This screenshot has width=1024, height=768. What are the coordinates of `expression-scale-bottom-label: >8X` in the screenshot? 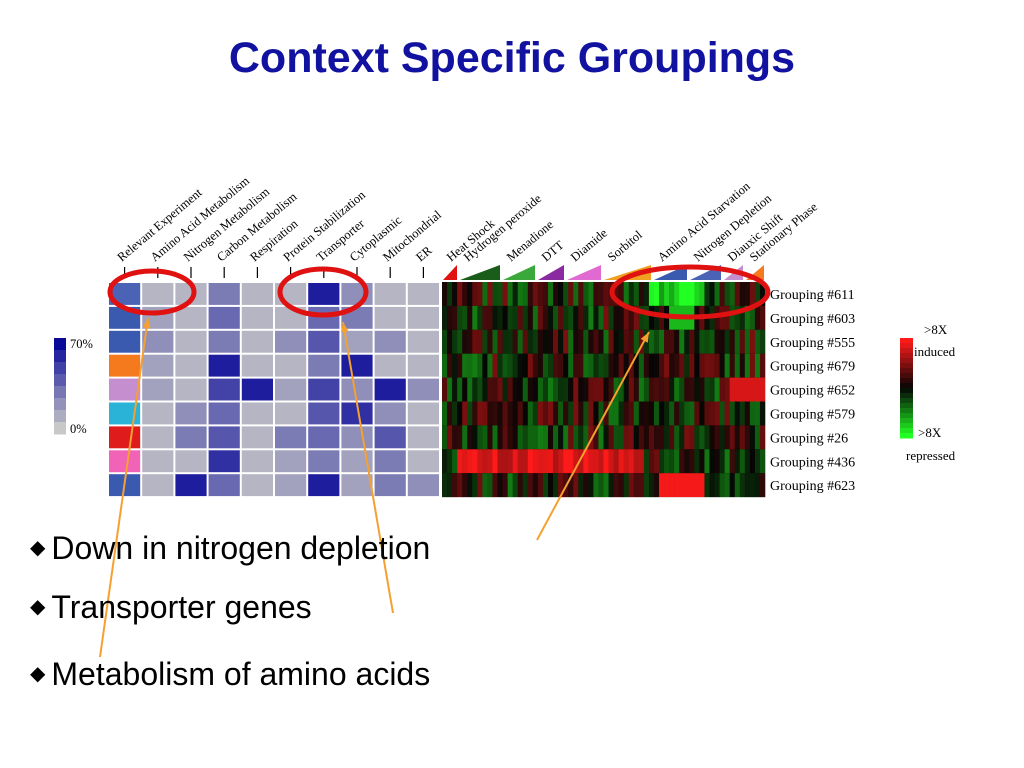 It's located at (930, 432).